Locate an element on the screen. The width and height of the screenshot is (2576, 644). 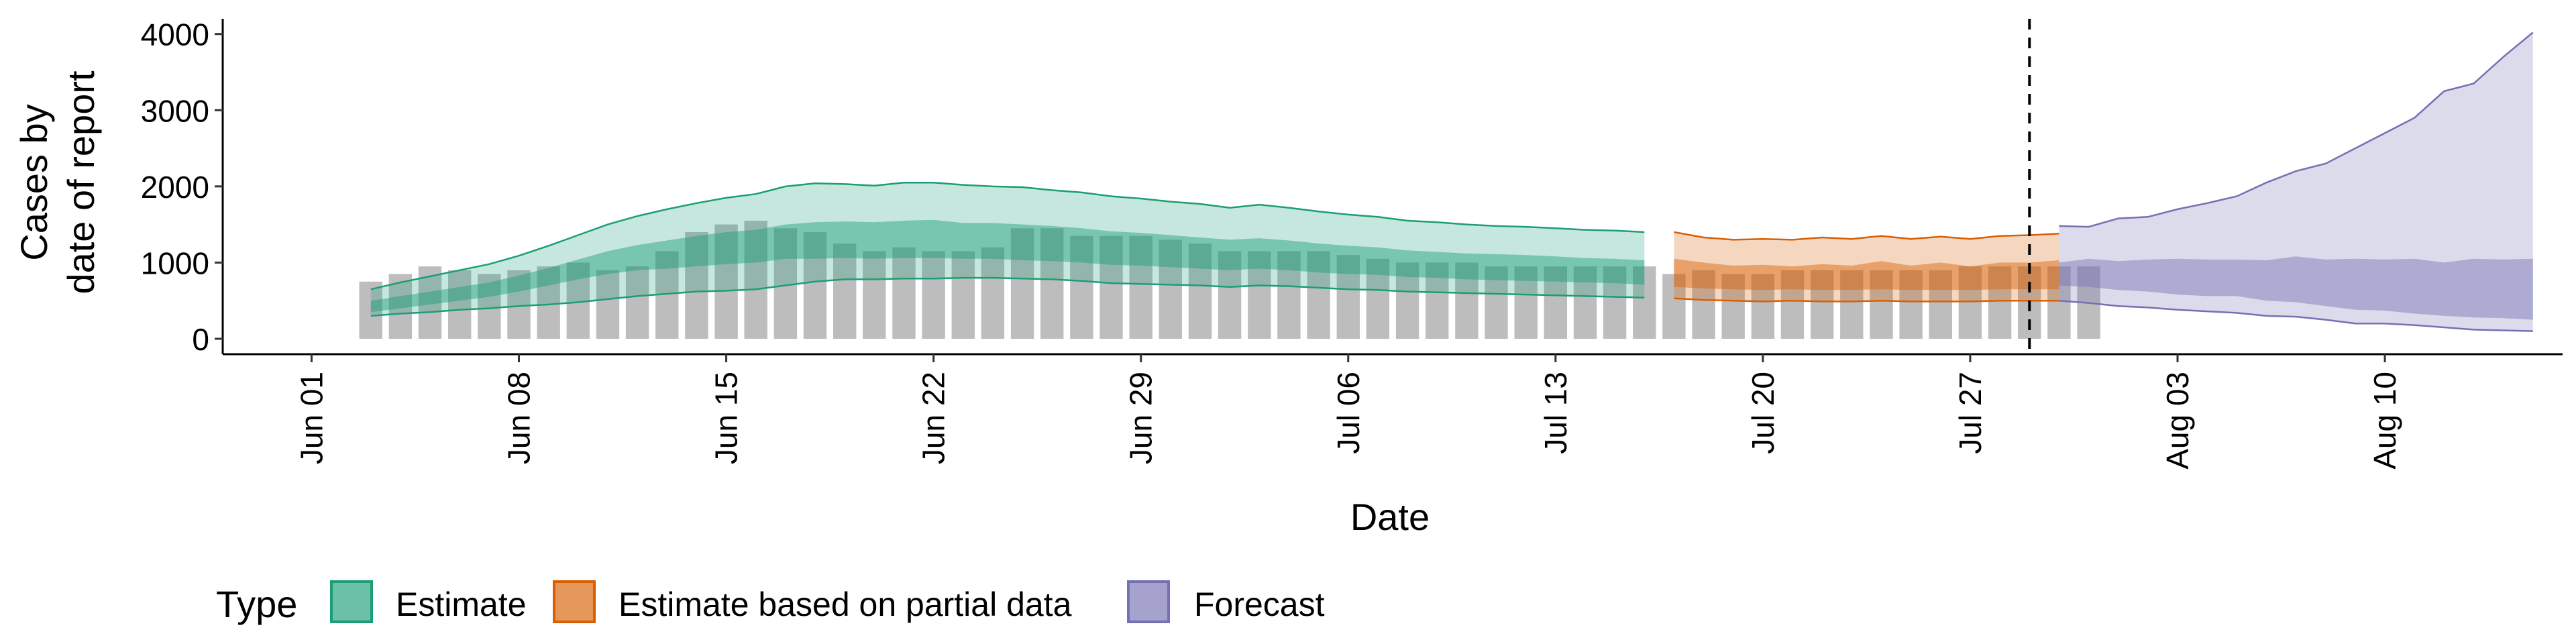
y-tick-label: 4000 is located at coordinates (175, 34).